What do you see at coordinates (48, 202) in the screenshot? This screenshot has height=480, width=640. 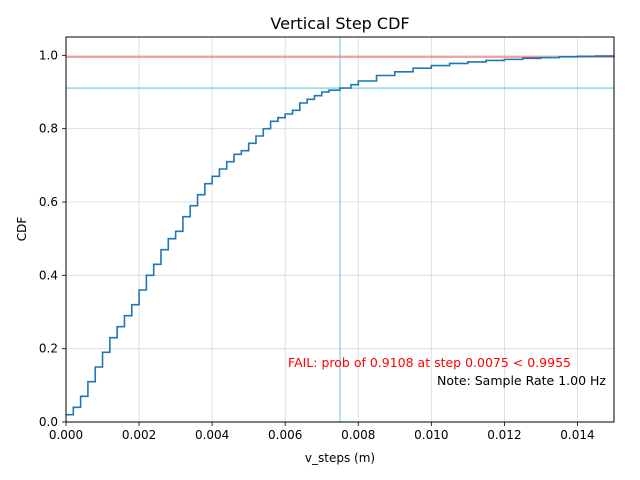 I see `y-tick-label: 0.6` at bounding box center [48, 202].